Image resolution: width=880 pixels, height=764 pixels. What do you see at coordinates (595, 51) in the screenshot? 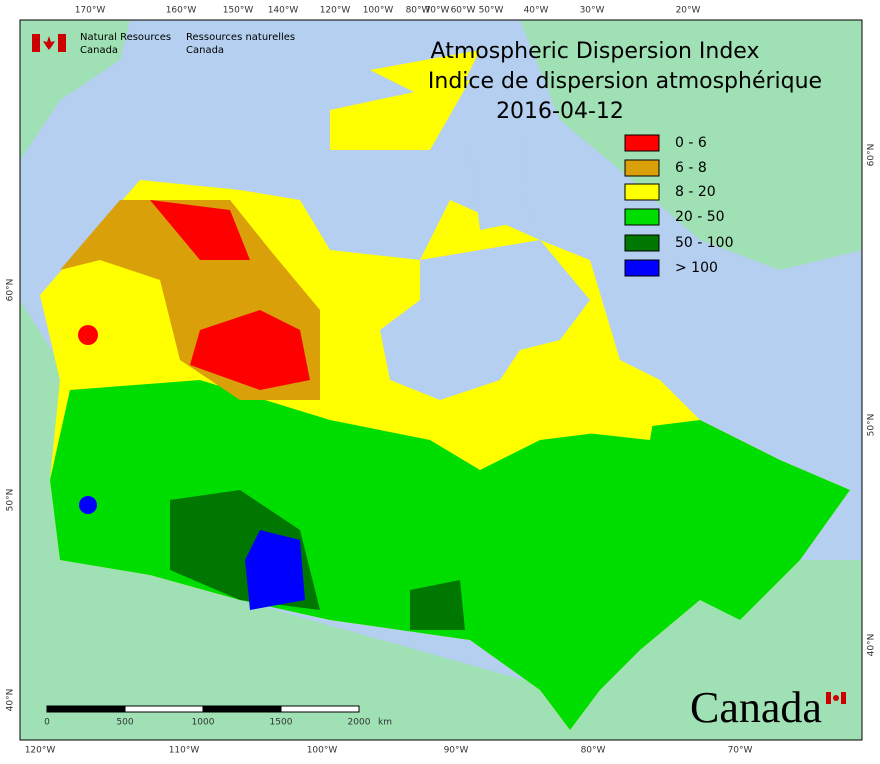
I see `map-title: Atmospheric Dispersion Index` at bounding box center [595, 51].